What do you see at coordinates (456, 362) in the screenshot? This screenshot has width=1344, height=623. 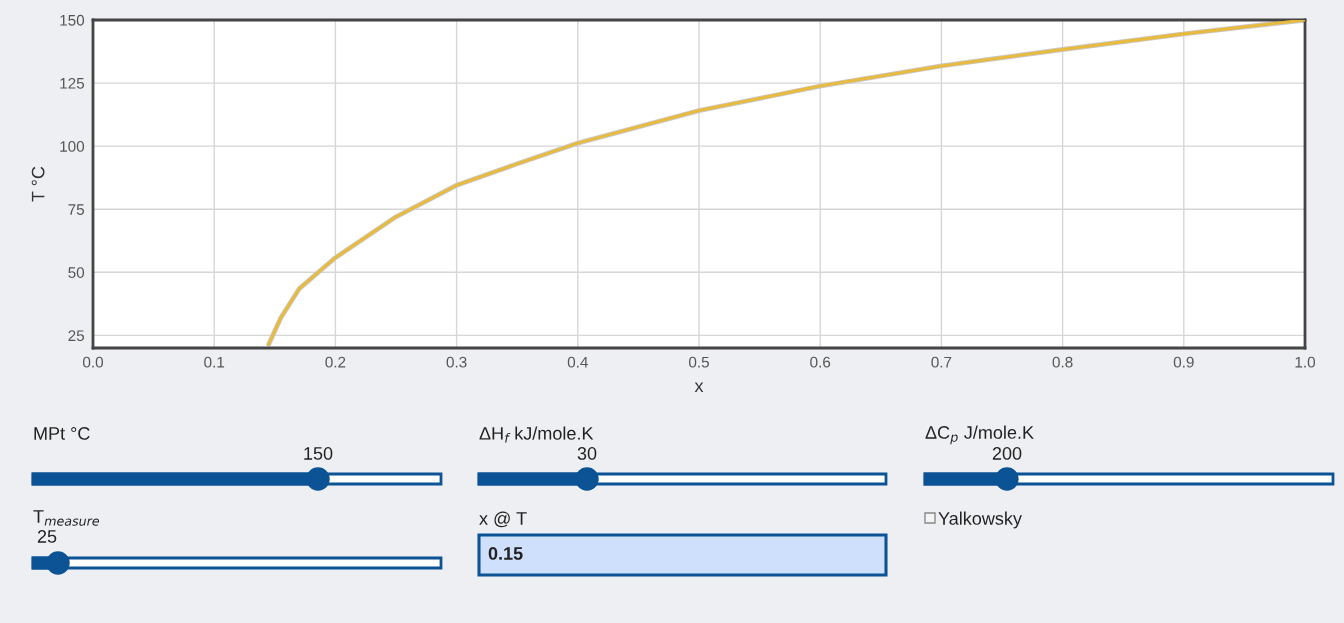 I see `x-tick-label: 0.3` at bounding box center [456, 362].